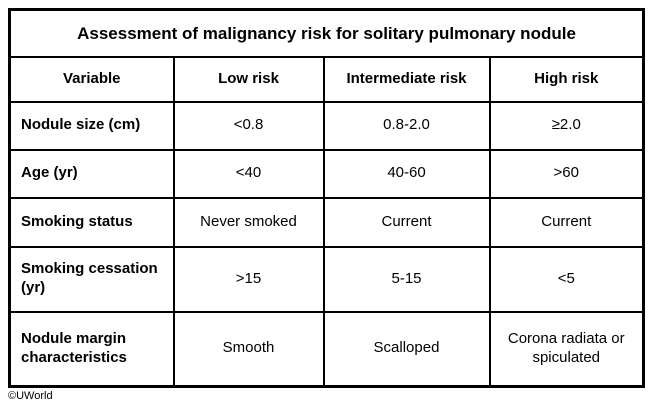  Describe the element at coordinates (406, 125) in the screenshot. I see `cell-nodule-size-intermediate: 0.8-2.0` at that location.